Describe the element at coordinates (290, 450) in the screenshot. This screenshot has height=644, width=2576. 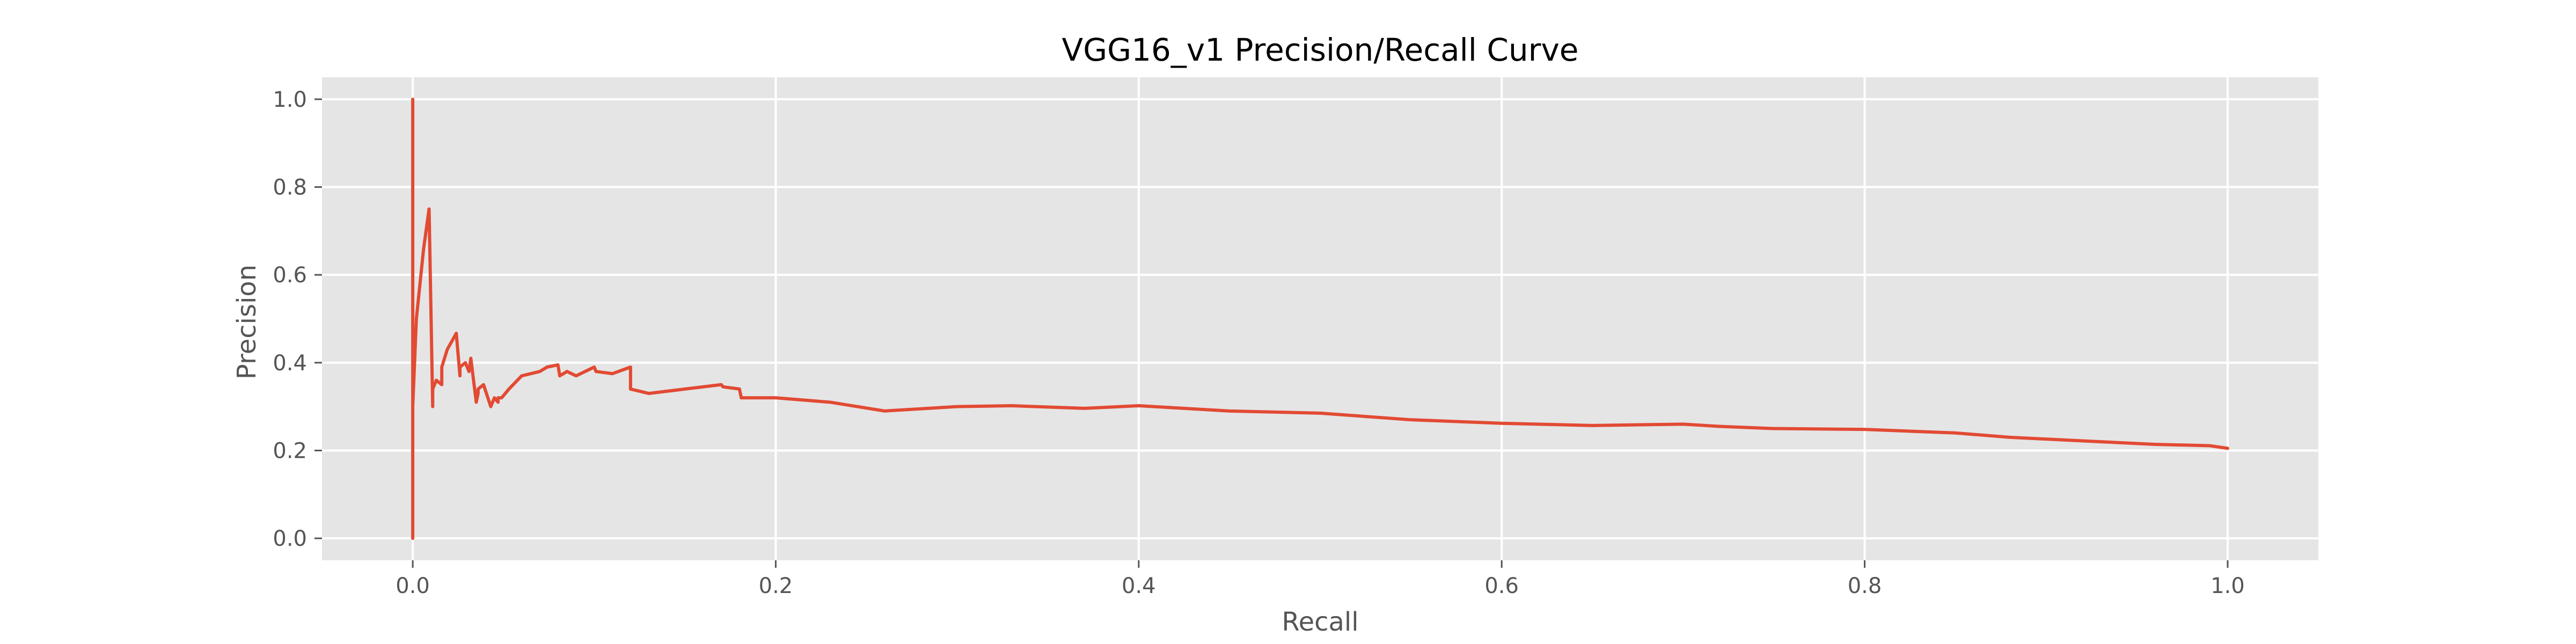
I see `y-tick-label: 0.2` at that location.